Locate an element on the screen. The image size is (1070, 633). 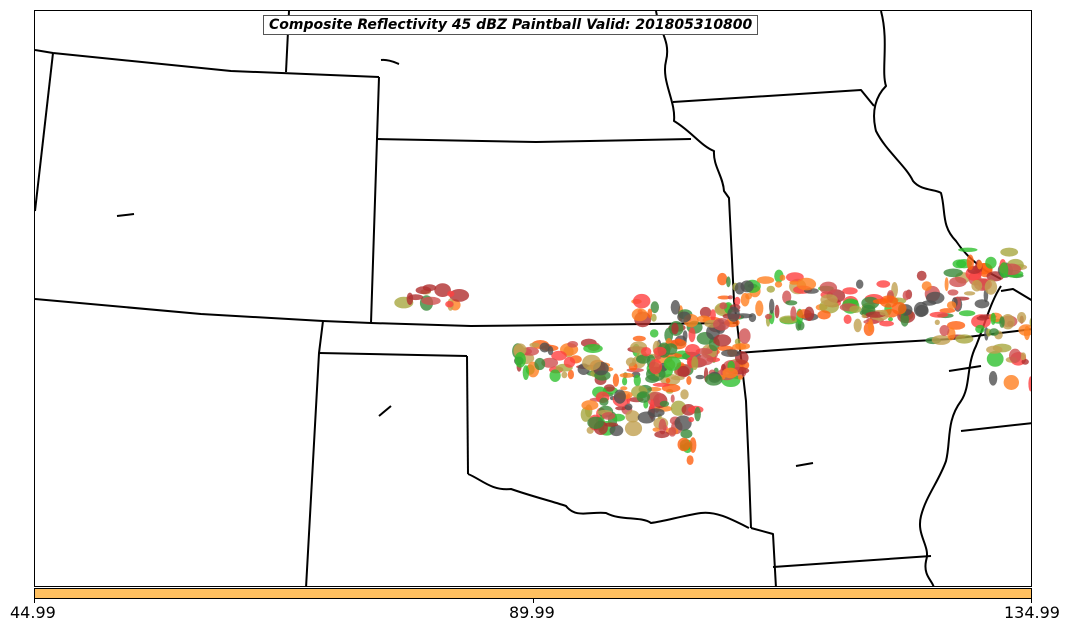
missouri-river is located at coordinates (696, 167).